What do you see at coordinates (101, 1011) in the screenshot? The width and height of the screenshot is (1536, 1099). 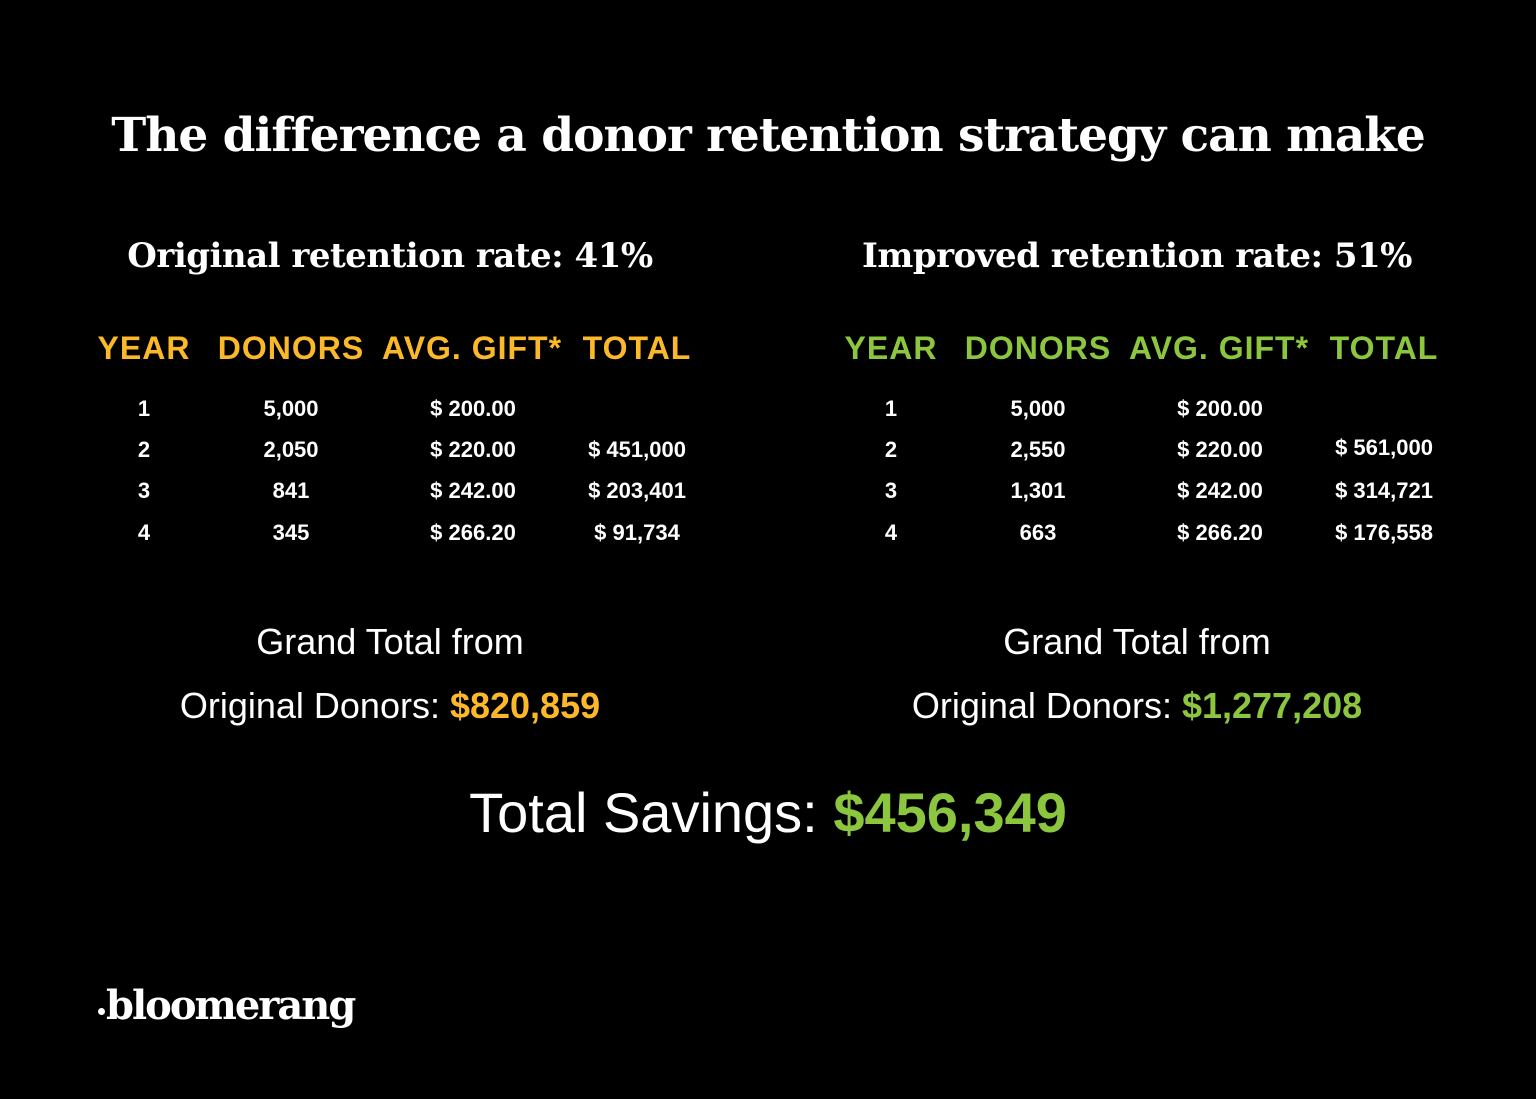 I see `logo-dot-icon` at bounding box center [101, 1011].